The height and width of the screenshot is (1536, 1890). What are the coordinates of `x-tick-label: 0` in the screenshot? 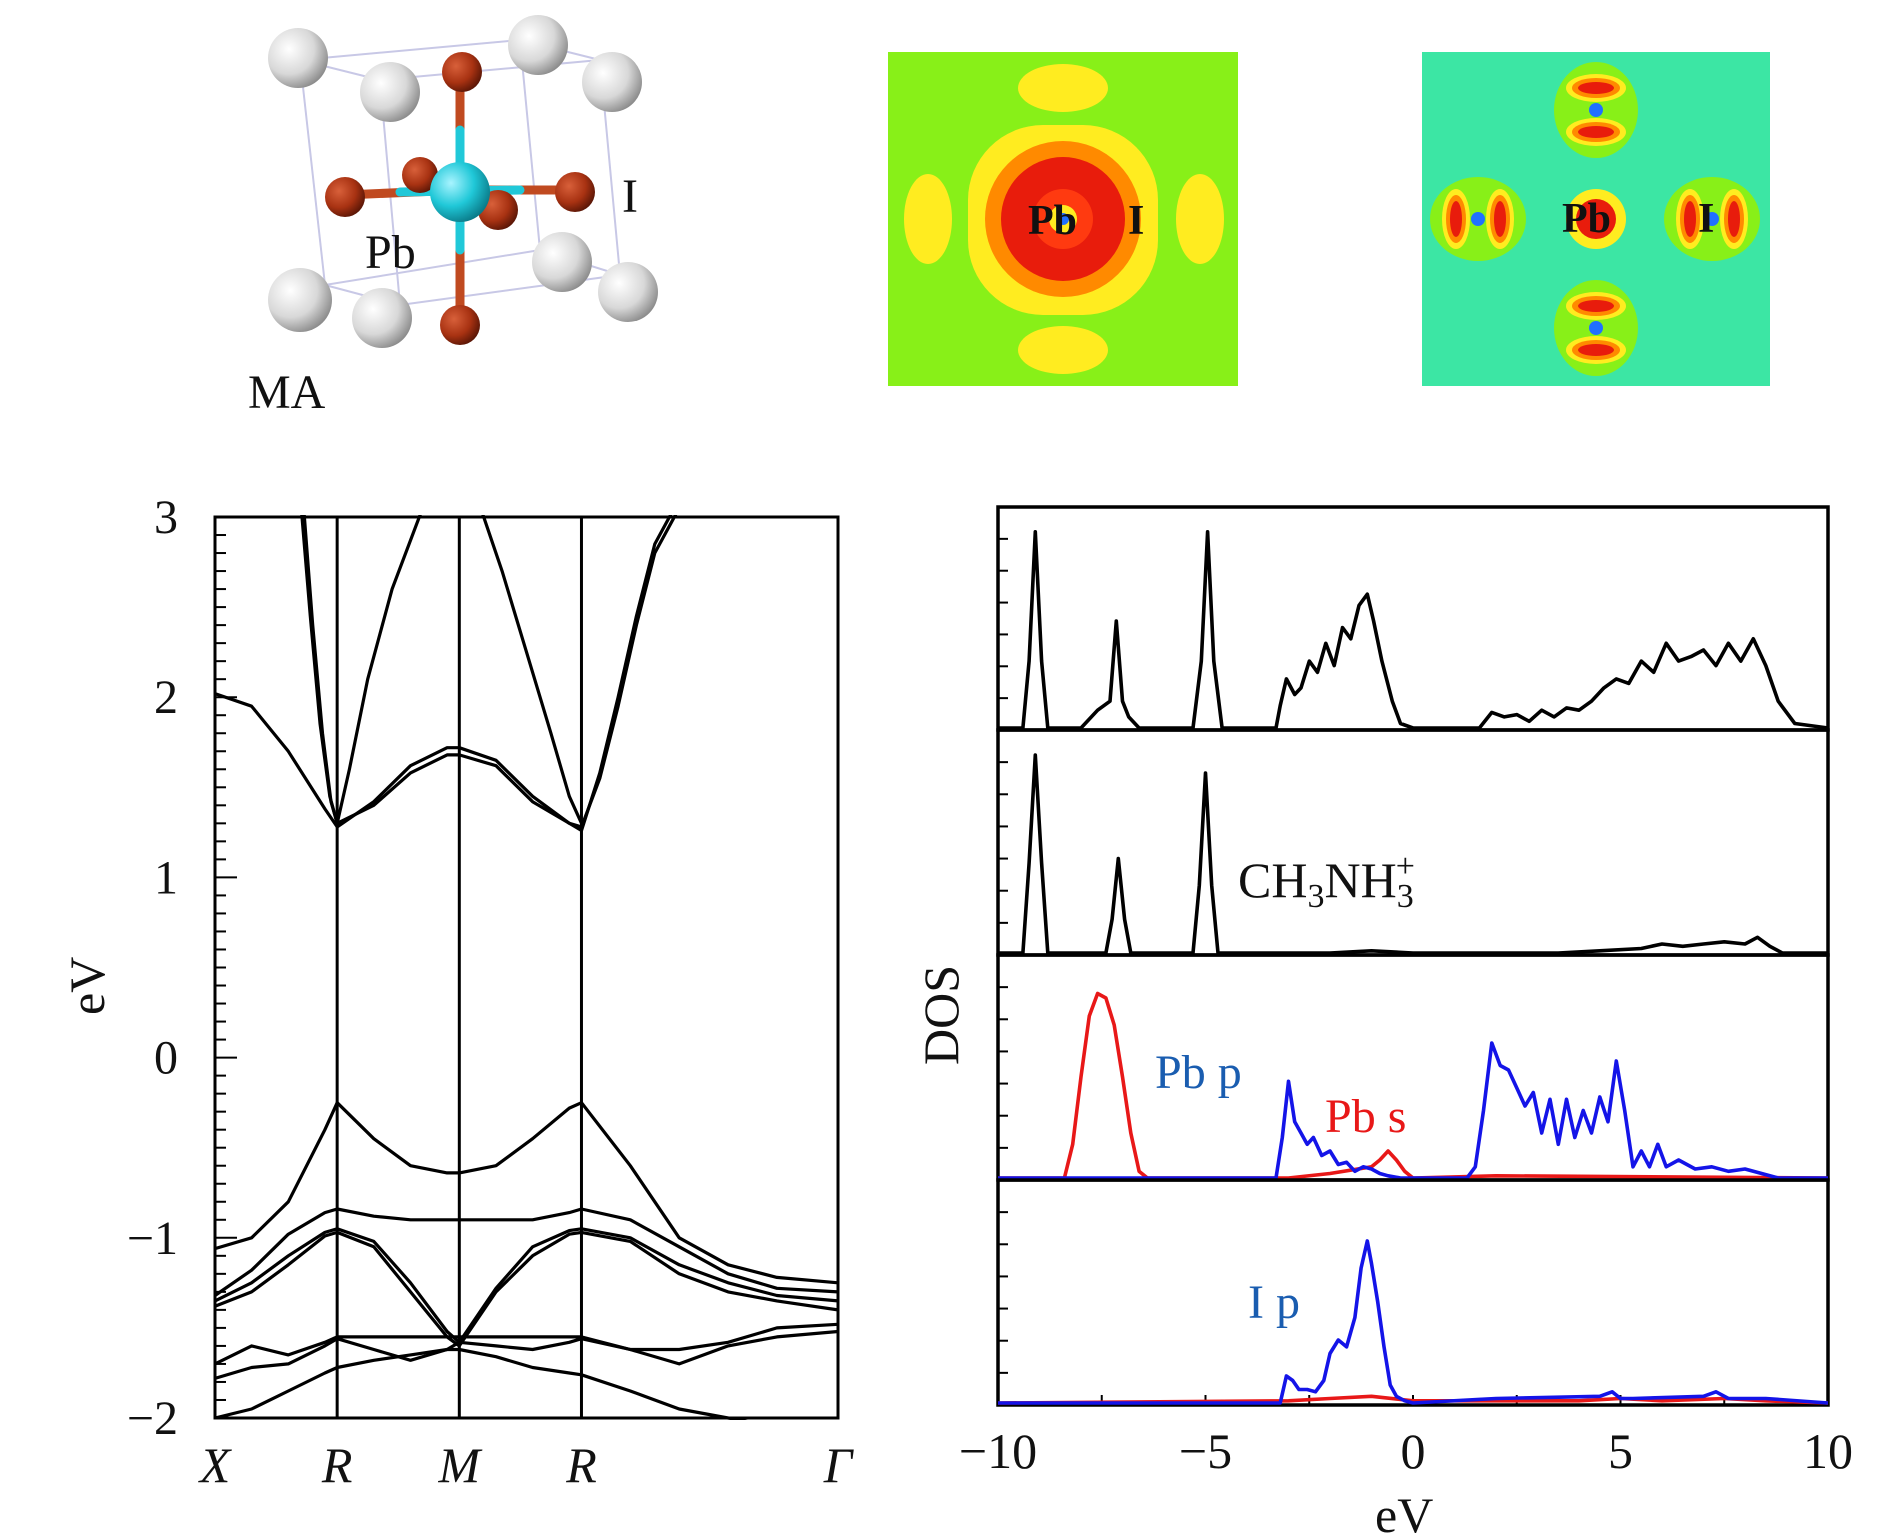 It's located at (1413, 1451).